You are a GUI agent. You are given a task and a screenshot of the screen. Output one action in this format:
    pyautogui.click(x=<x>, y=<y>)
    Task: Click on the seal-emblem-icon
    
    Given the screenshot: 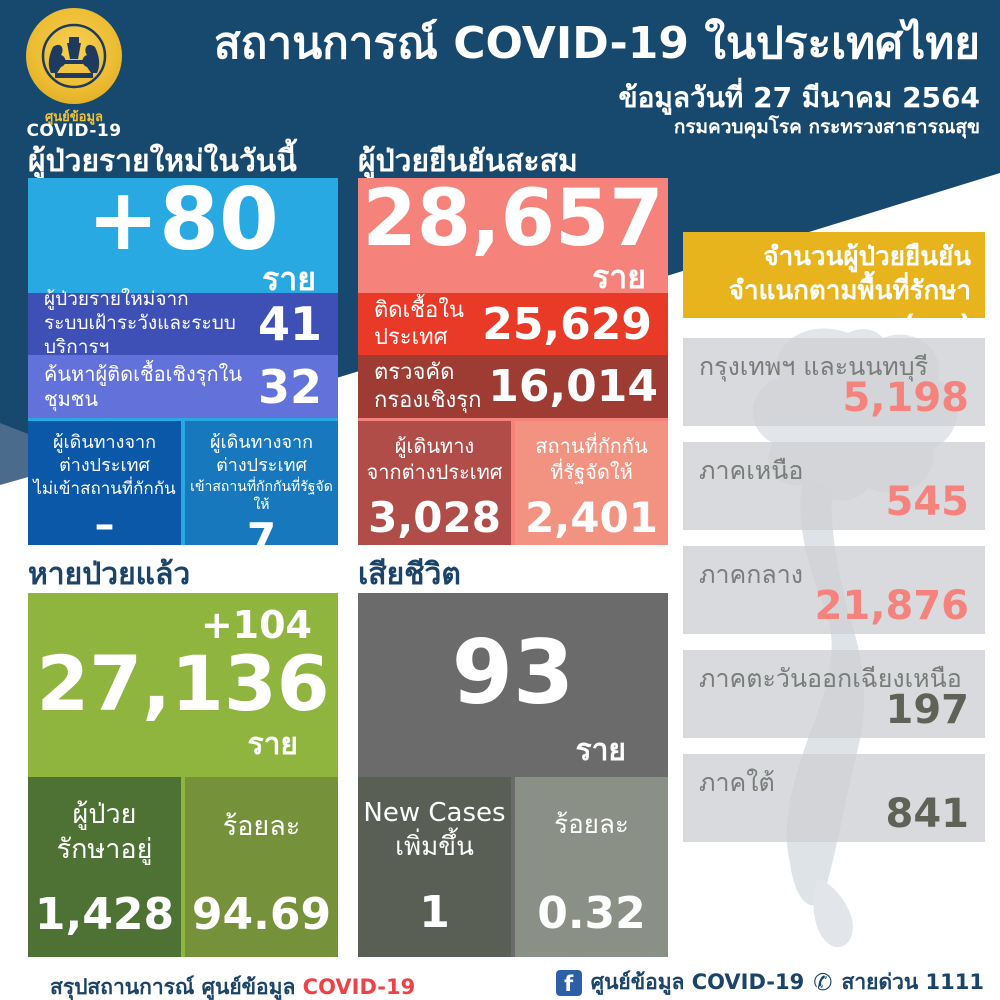 What is the action you would take?
    pyautogui.click(x=74, y=56)
    